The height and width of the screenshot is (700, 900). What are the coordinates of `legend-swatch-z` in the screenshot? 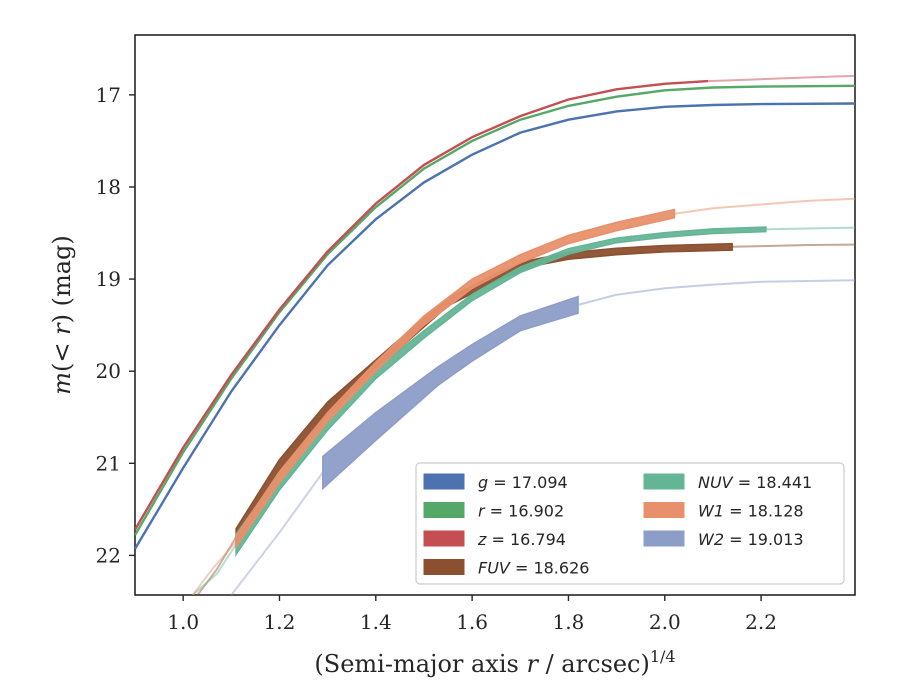 It's located at (444, 538).